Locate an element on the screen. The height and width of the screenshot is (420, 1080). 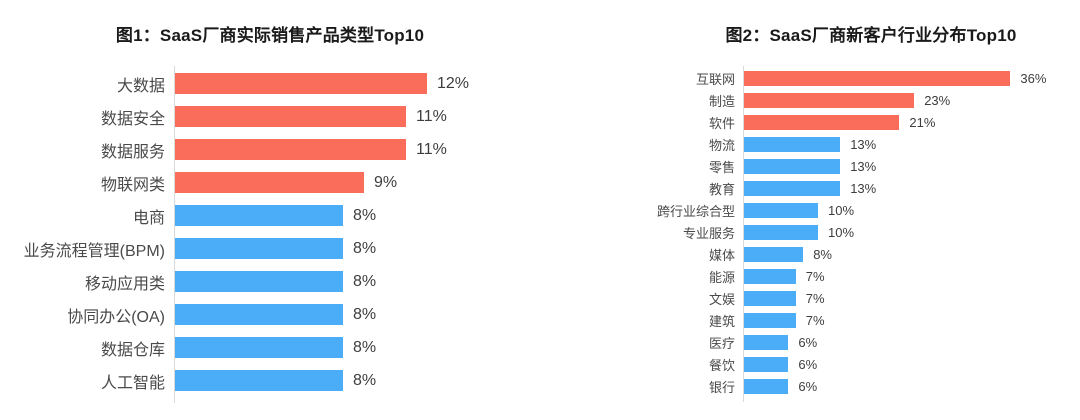
category-label: 餐饮 is located at coordinates (721, 365).